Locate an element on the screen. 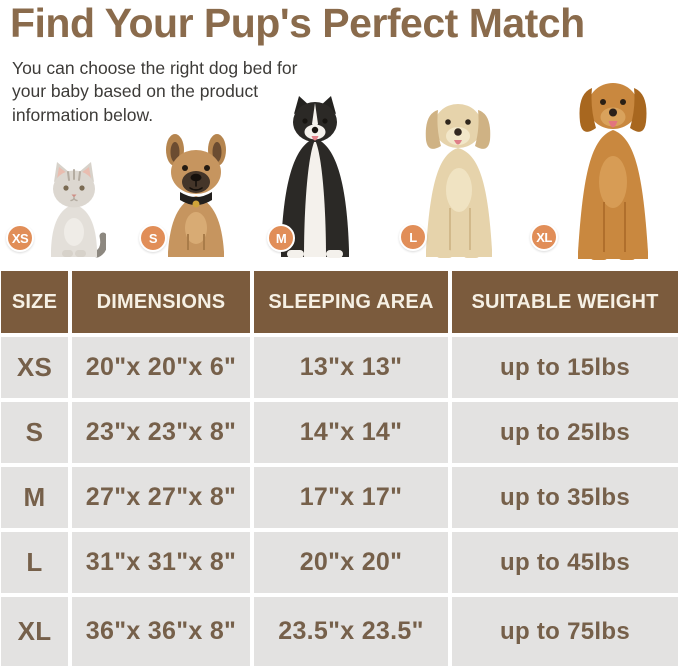 This screenshot has height=666, width=679. cell-sleeping-area: 17"x 17" is located at coordinates (351, 497).